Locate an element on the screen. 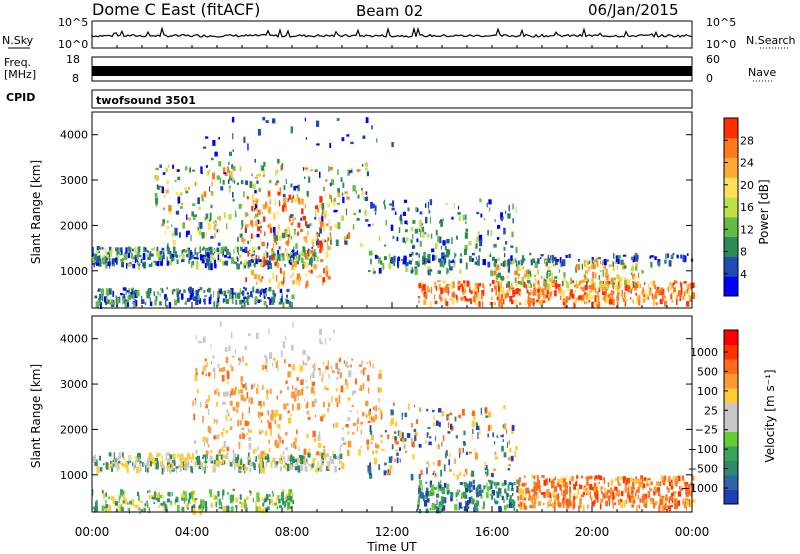 The width and height of the screenshot is (800, 554). power-echo-cell-1932 is located at coordinates (668, 256).